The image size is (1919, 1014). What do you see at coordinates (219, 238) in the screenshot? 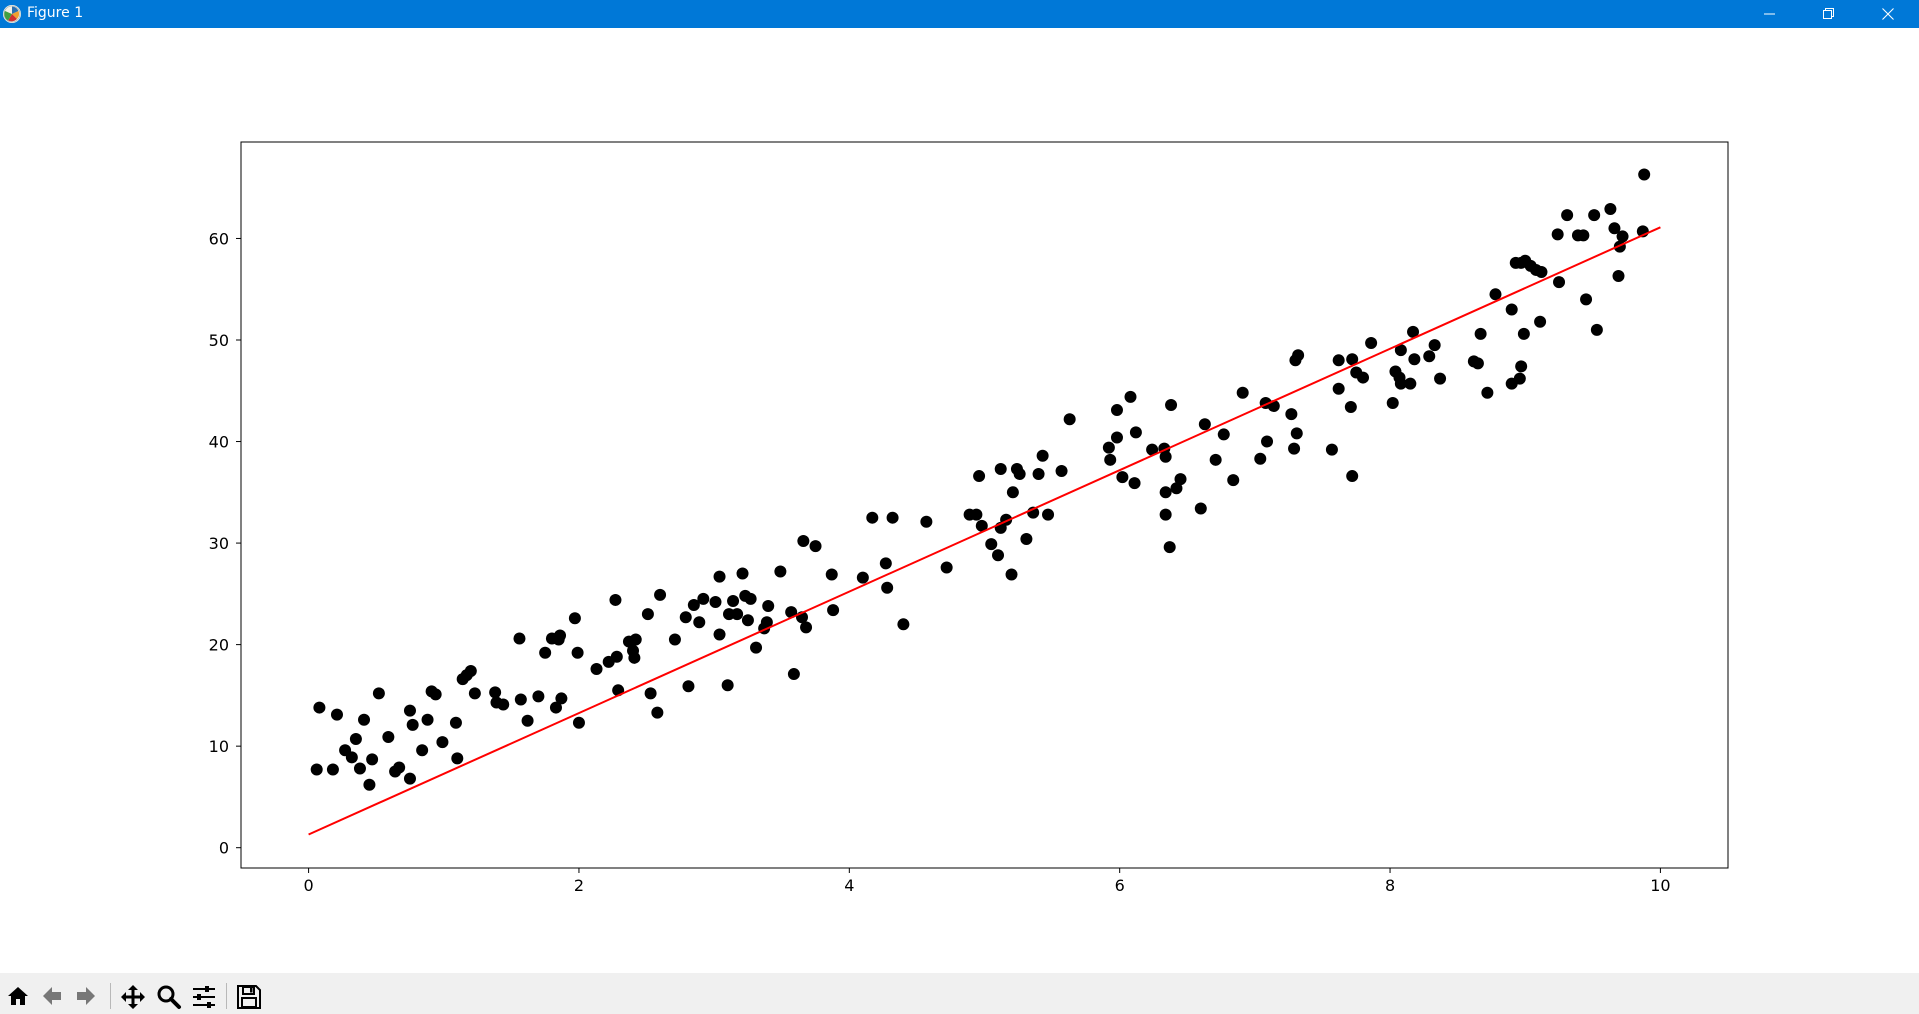
I see `y-tick-label: 60` at bounding box center [219, 238].